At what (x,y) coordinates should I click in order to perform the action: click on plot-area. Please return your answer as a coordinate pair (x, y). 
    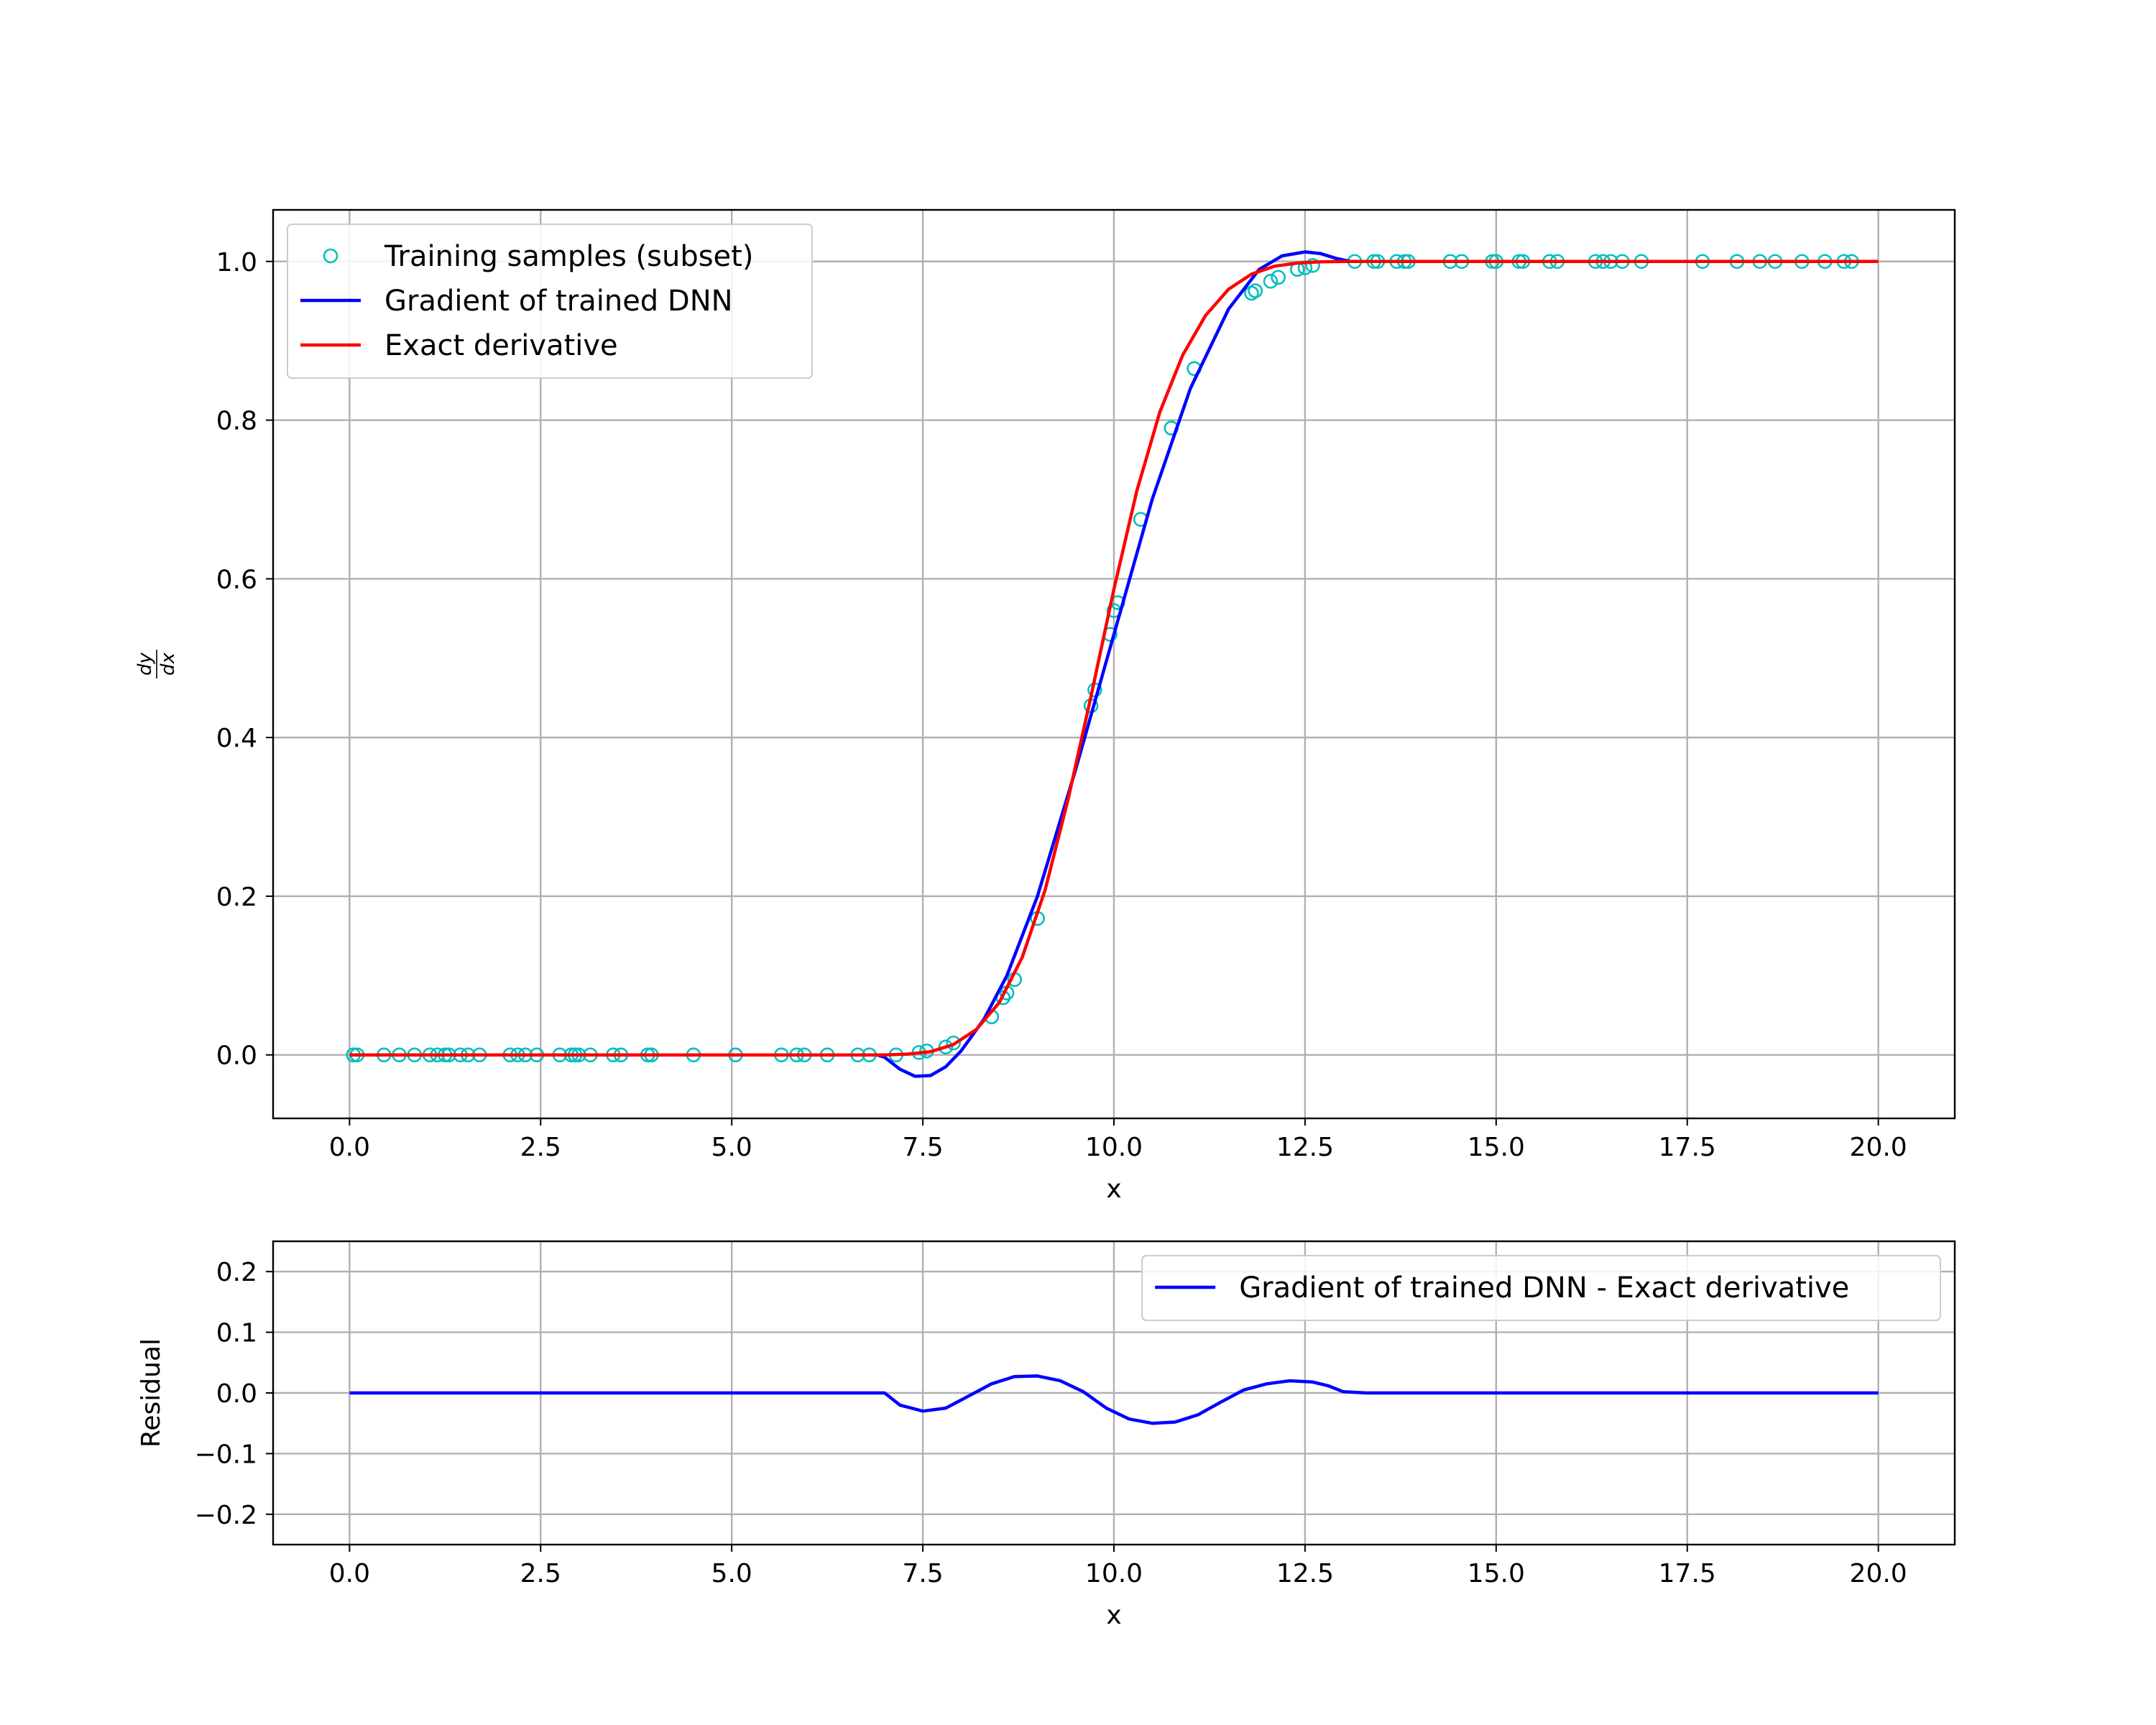
    Looking at the image, I should click on (1114, 1399).